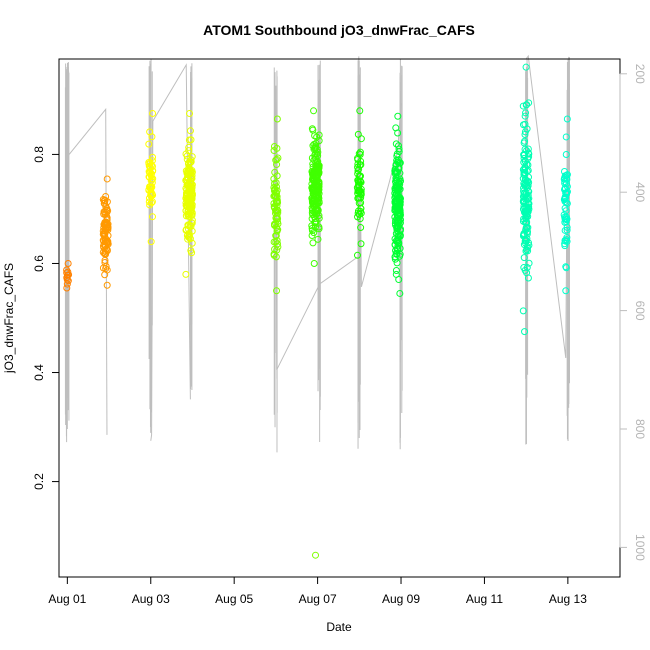  I want to click on right-tick-label: 1000, so click(640, 547).